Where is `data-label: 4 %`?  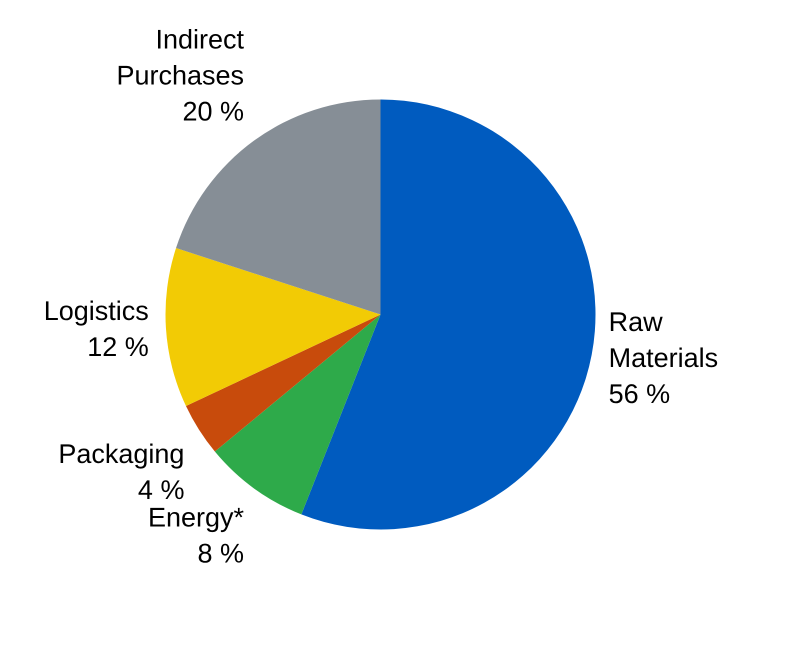
data-label: 4 % is located at coordinates (161, 489).